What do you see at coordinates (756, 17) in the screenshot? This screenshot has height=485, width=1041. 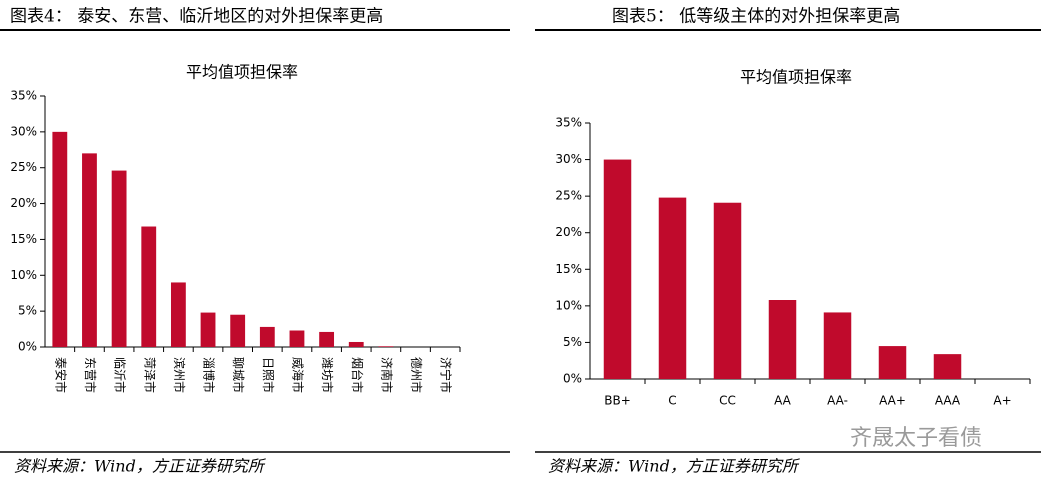 I see `caption: 图表5： 低等级主体的对外担保率更高` at bounding box center [756, 17].